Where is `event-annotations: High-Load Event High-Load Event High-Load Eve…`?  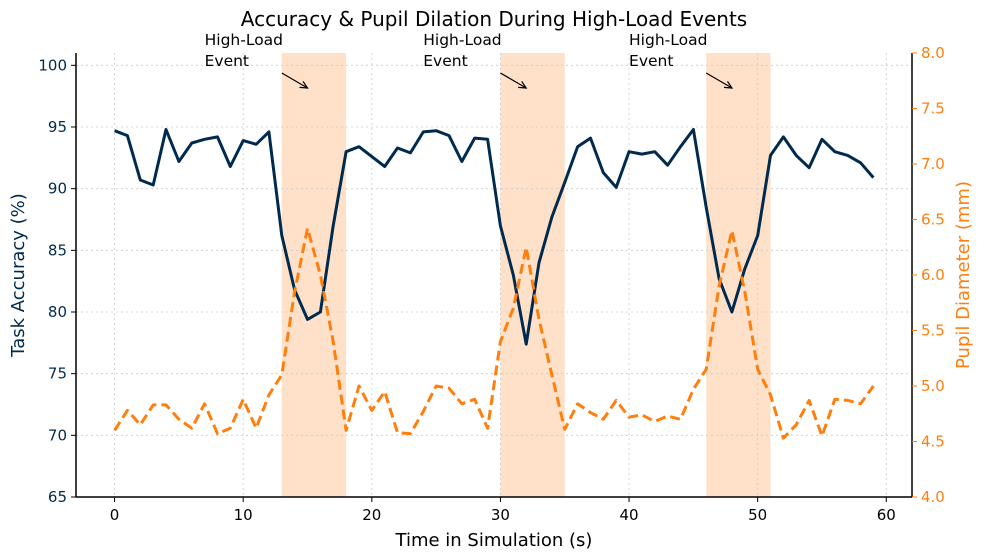
event-annotations: High-Load Event High-Load Event High-Load Eve… is located at coordinates (469, 60).